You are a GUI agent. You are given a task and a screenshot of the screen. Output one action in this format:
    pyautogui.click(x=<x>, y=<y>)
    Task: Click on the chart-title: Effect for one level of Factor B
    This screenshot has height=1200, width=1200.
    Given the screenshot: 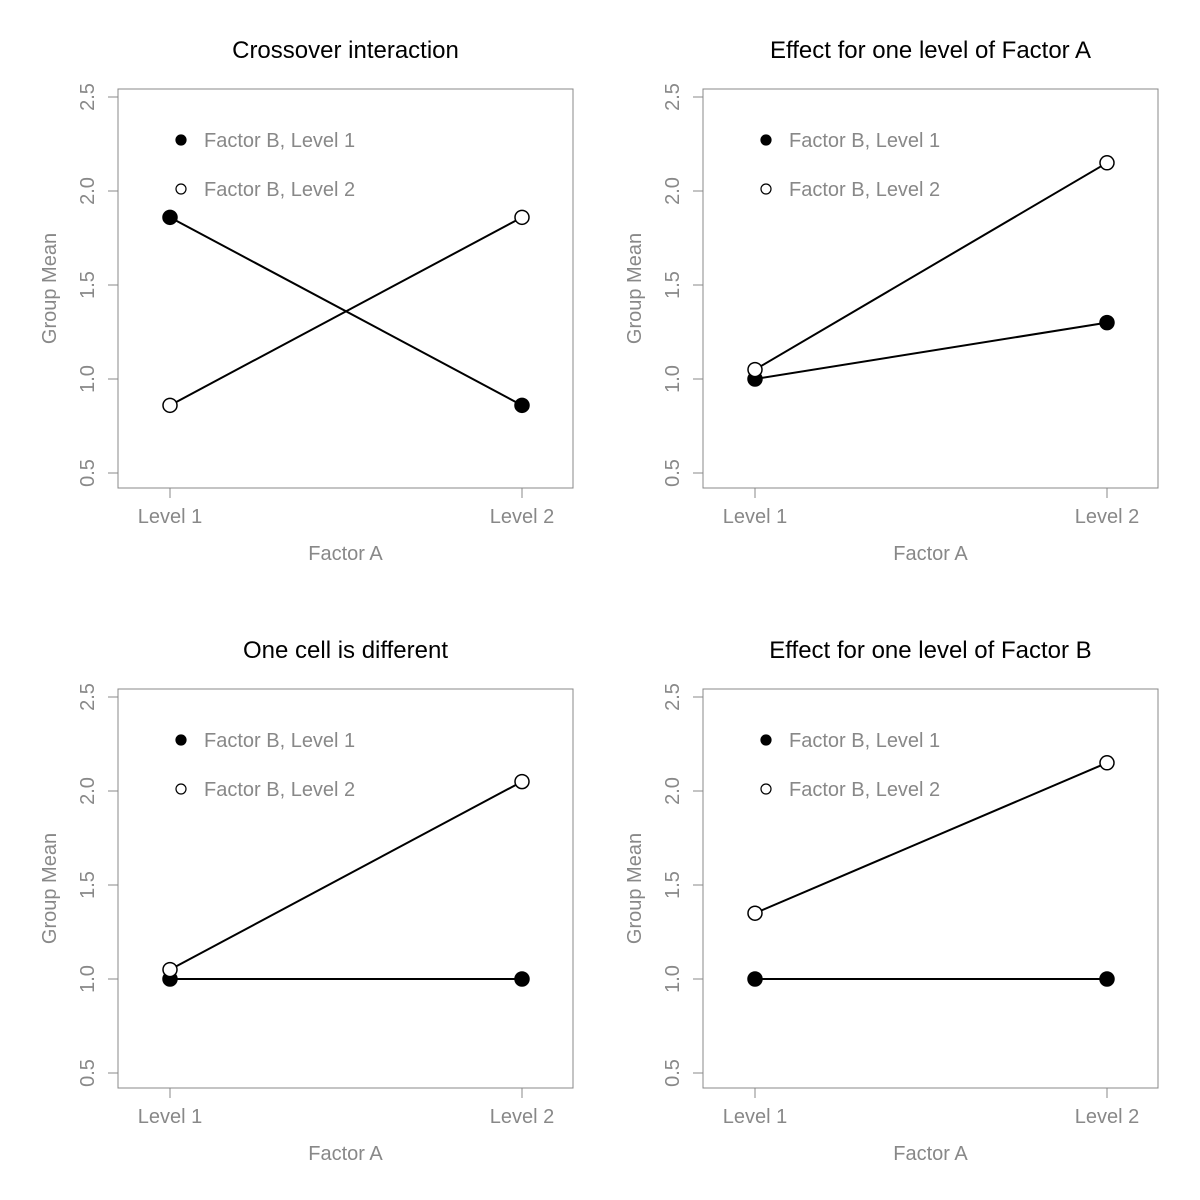 What is the action you would take?
    pyautogui.click(x=930, y=650)
    